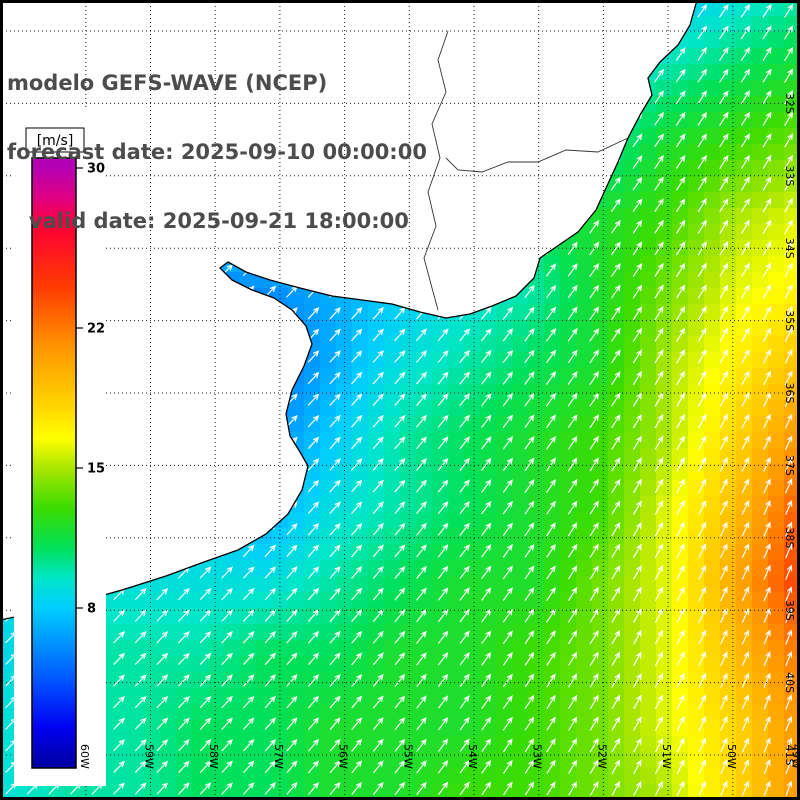 The image size is (800, 800). What do you see at coordinates (96, 469) in the screenshot?
I see `colorbar-tick-label: 15` at bounding box center [96, 469].